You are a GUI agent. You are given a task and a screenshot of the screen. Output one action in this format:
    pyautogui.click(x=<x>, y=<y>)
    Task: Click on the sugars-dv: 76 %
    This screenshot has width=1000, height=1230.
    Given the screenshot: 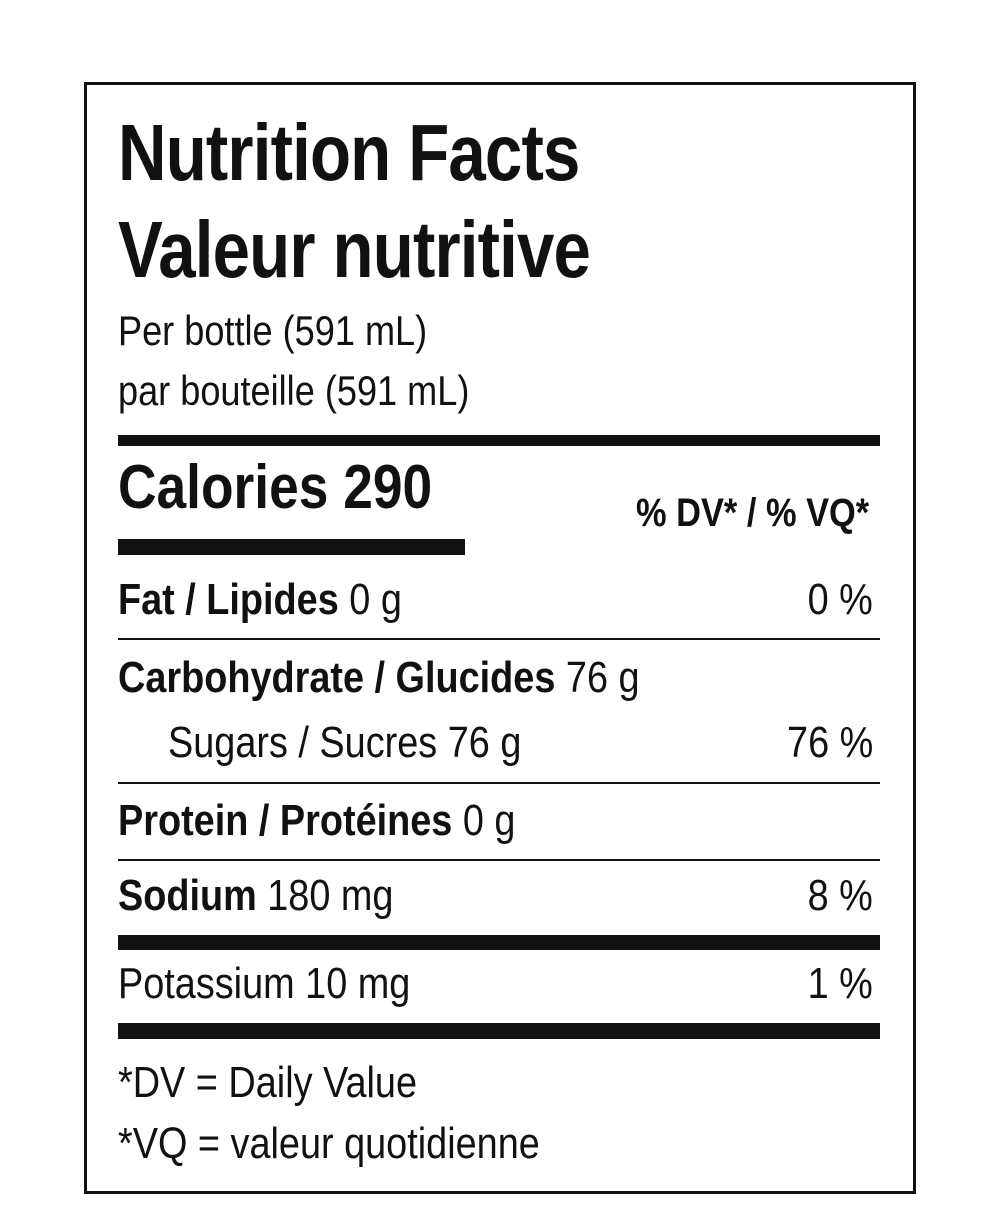 What is the action you would take?
    pyautogui.click(x=829, y=742)
    